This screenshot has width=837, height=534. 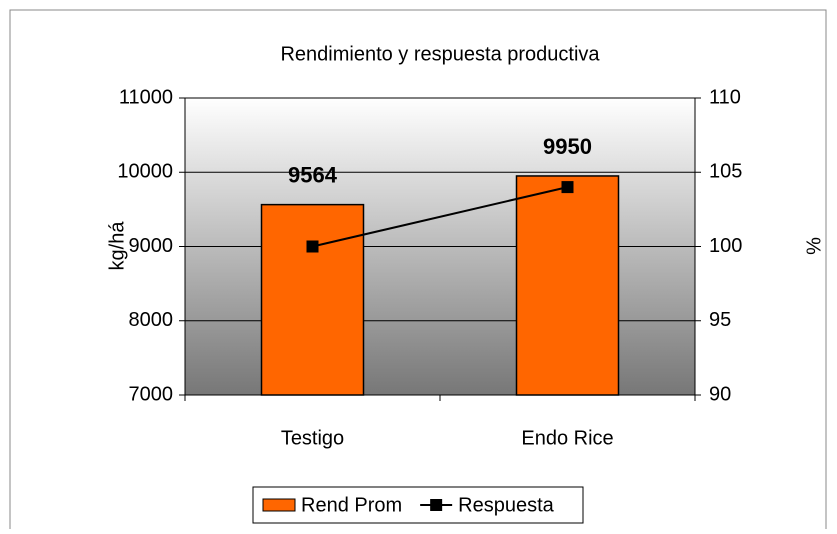 What do you see at coordinates (313, 174) in the screenshot?
I see `data-label: 9564` at bounding box center [313, 174].